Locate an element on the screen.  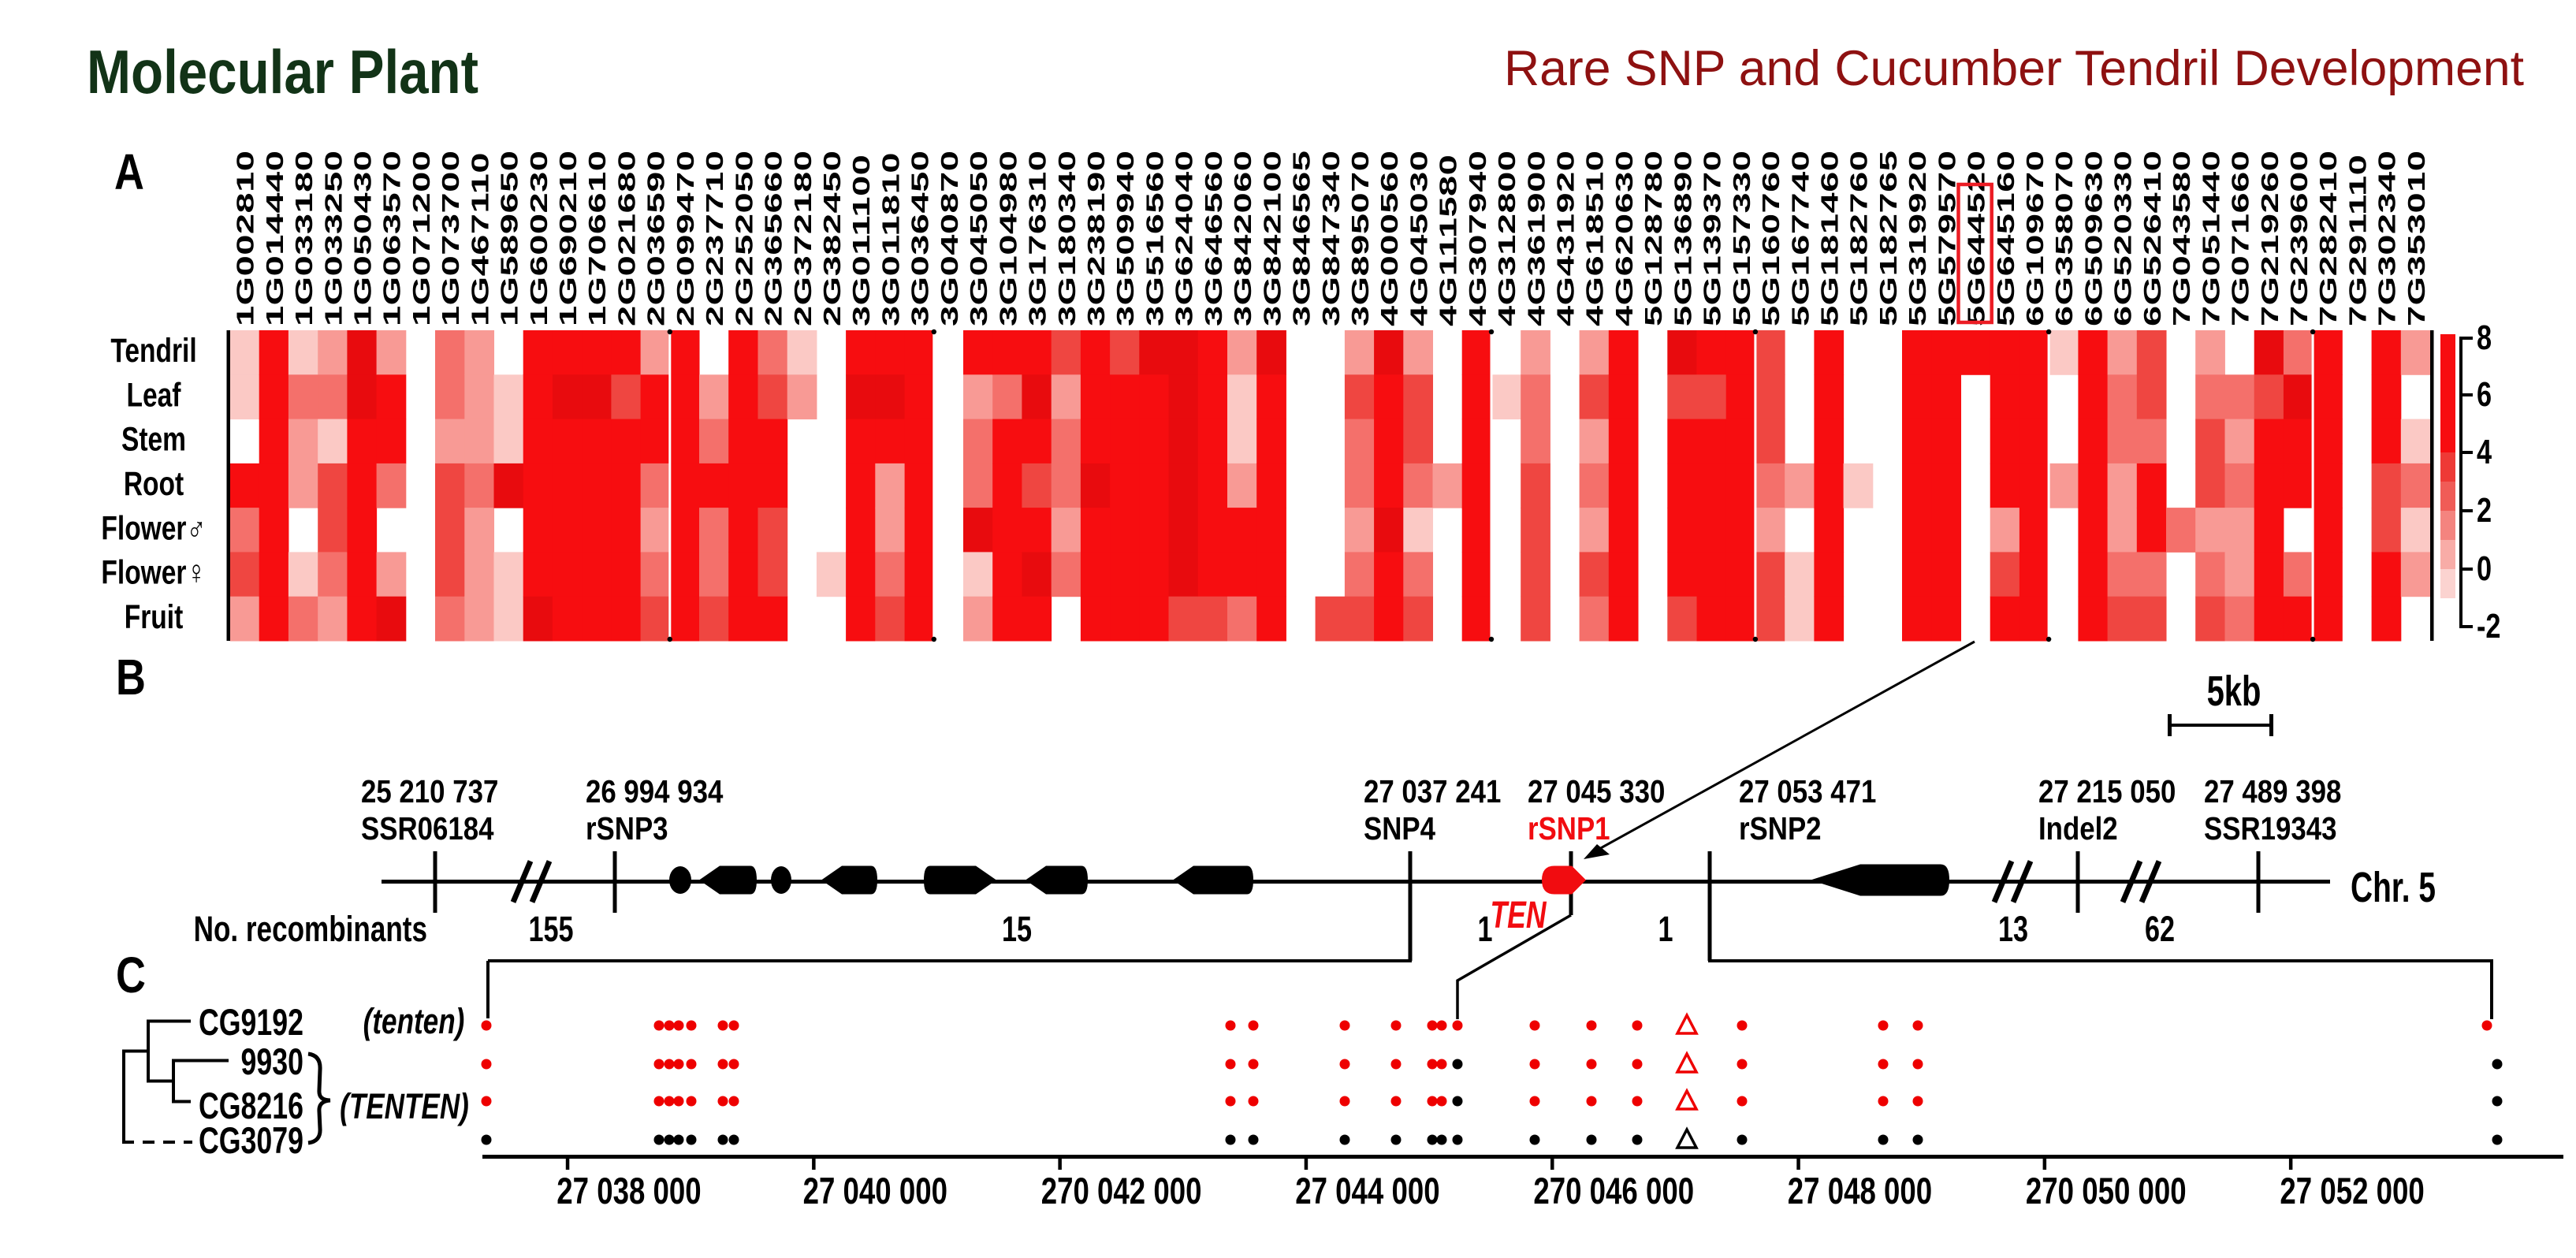
svg-text: rSNP2 is located at coordinates (1780, 829).